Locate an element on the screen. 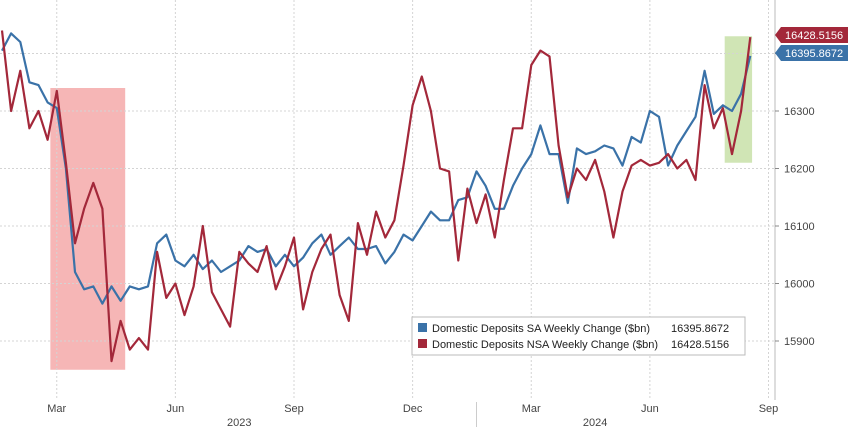 The height and width of the screenshot is (427, 848). last-value-text: 16395.8672 is located at coordinates (814, 54).